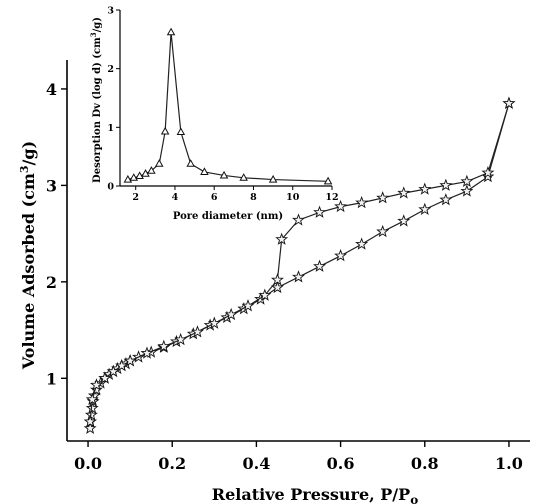 The image size is (537, 504). What do you see at coordinates (51, 378) in the screenshot?
I see `main-y-tick-label: 1` at bounding box center [51, 378].